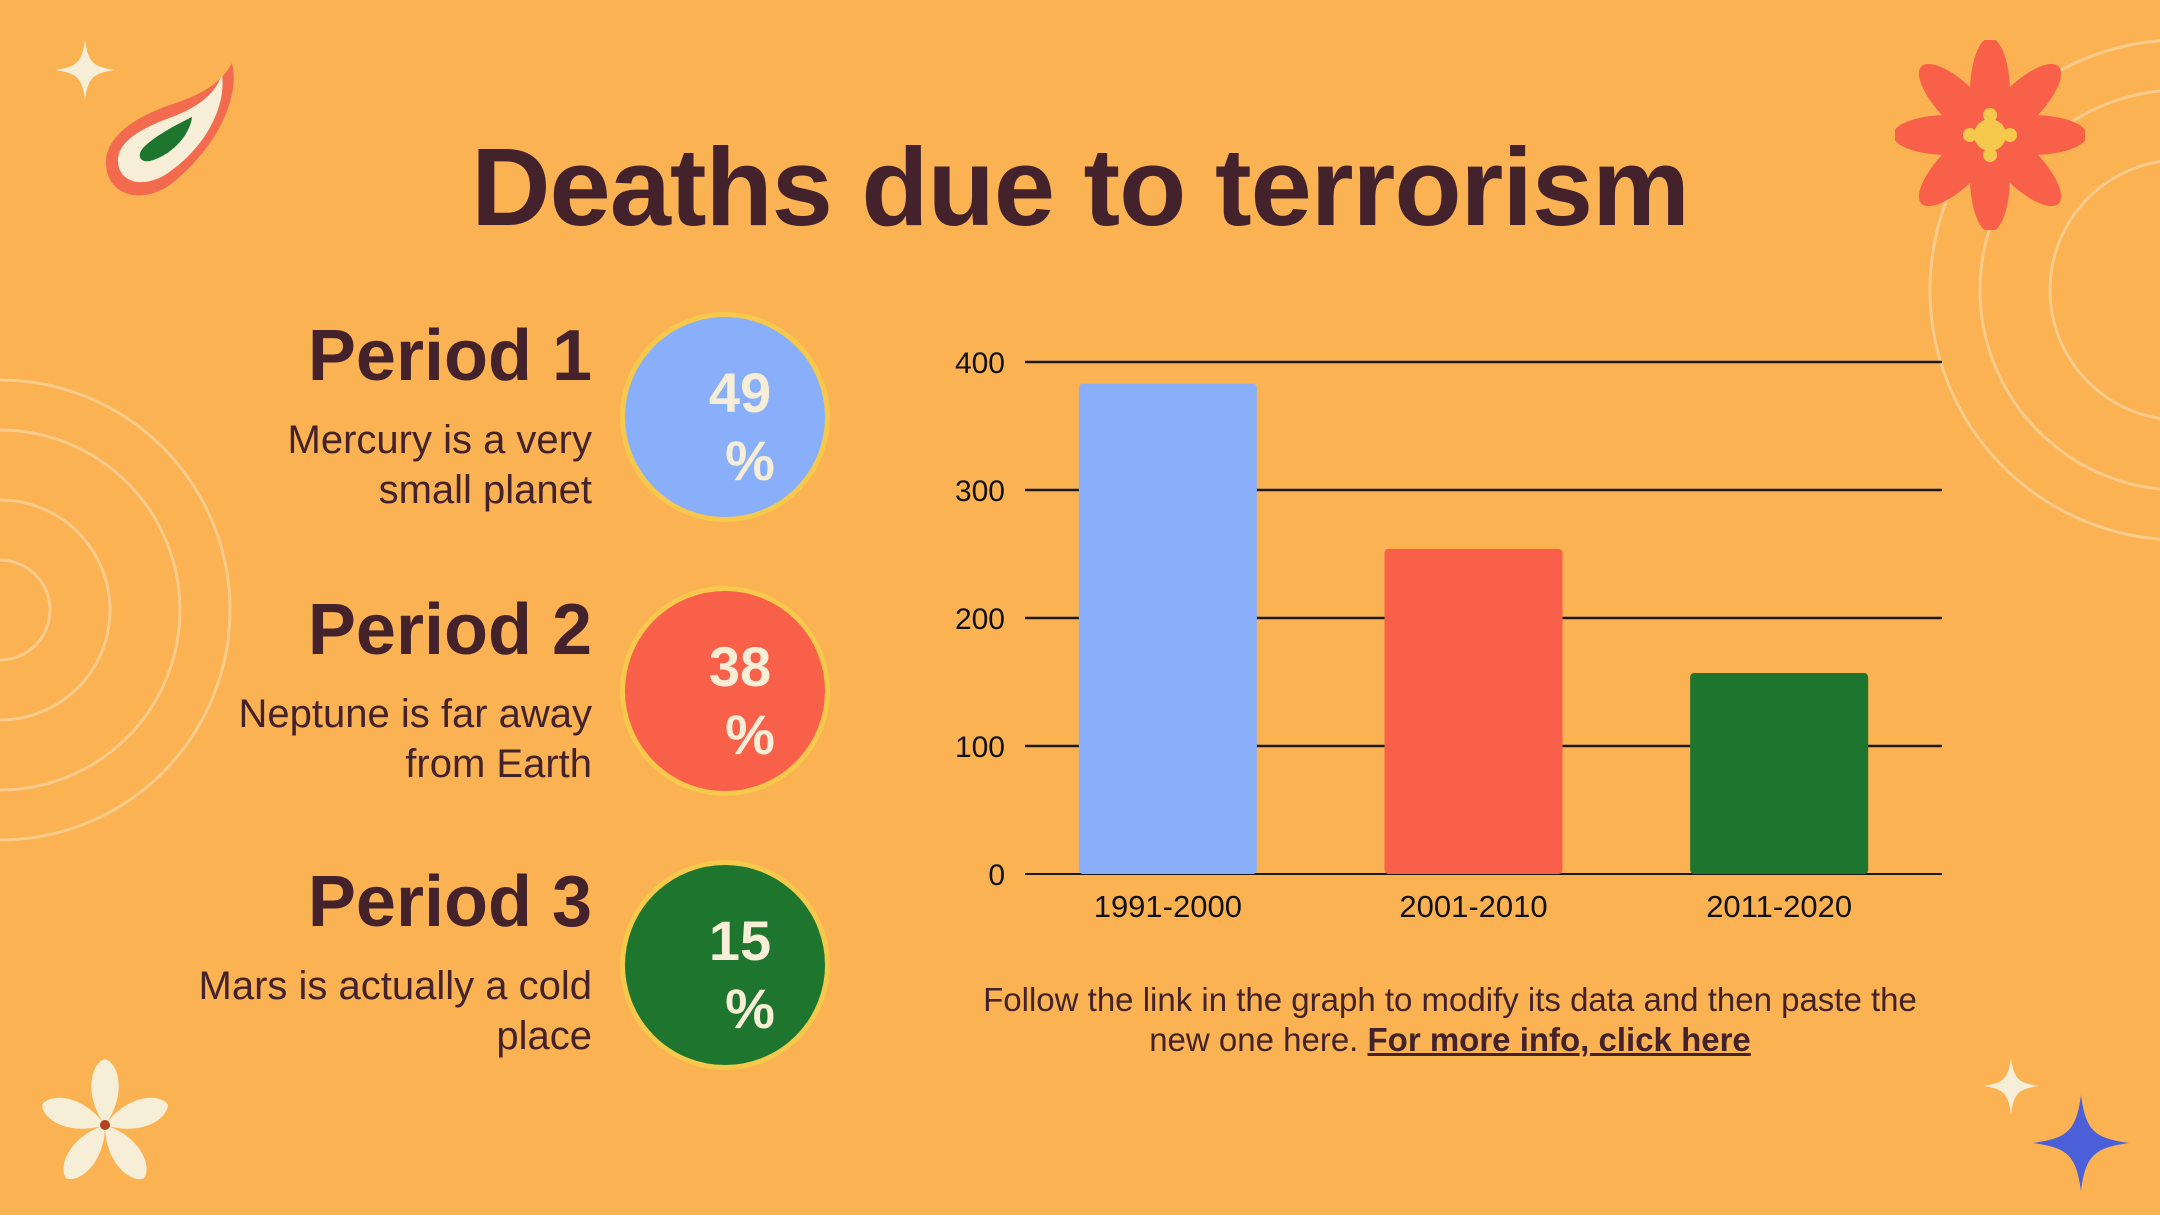 This screenshot has height=1215, width=2160. I want to click on period-1-description: Mercury is a very small planet, so click(440, 465).